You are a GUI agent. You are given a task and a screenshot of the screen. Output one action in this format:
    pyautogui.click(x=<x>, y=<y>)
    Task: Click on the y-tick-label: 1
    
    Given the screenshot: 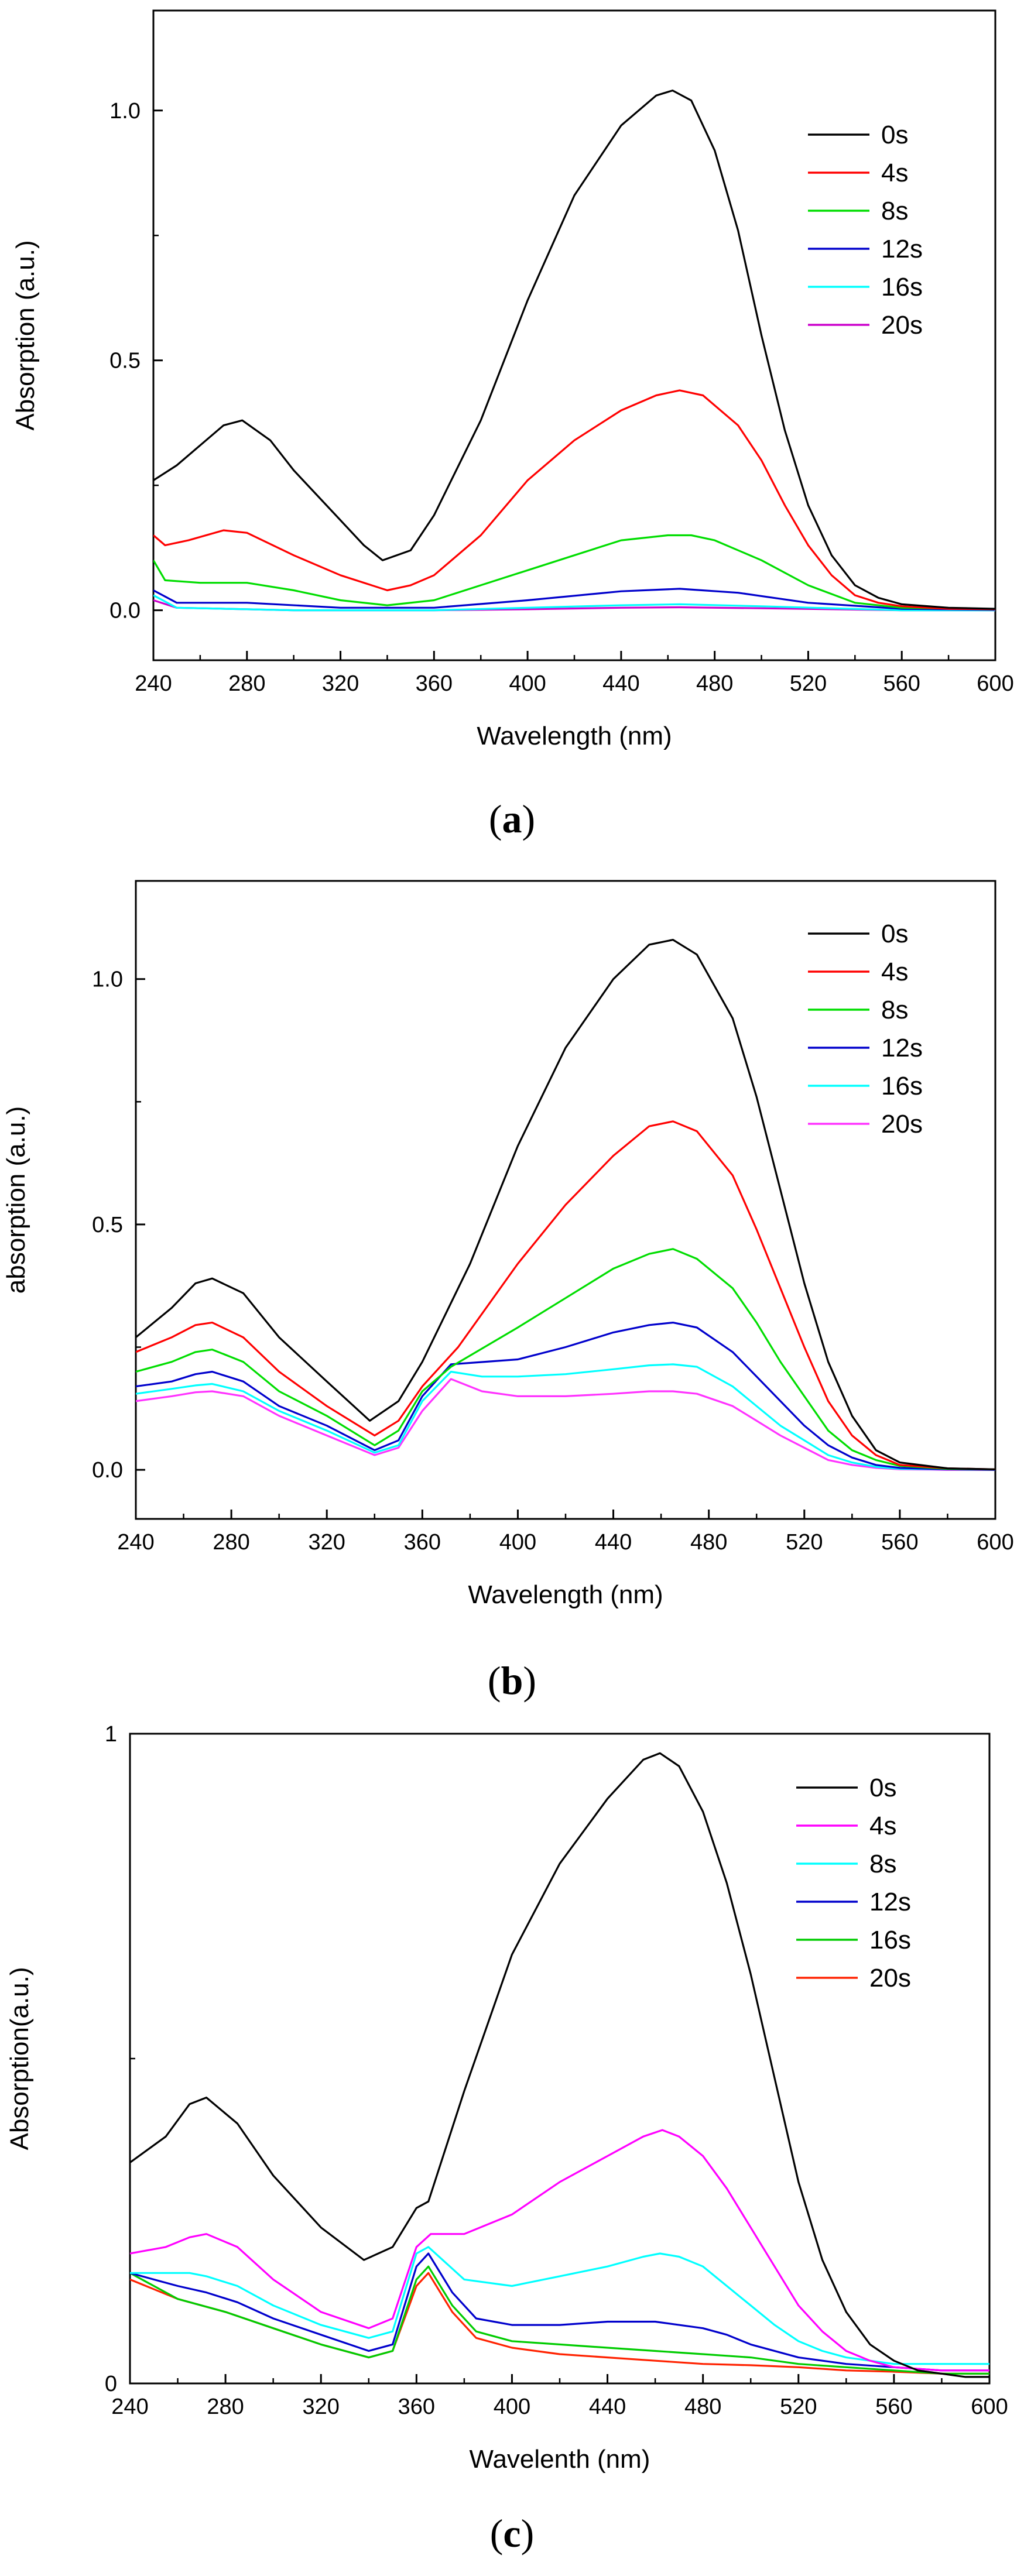 What is the action you would take?
    pyautogui.click(x=111, y=1735)
    